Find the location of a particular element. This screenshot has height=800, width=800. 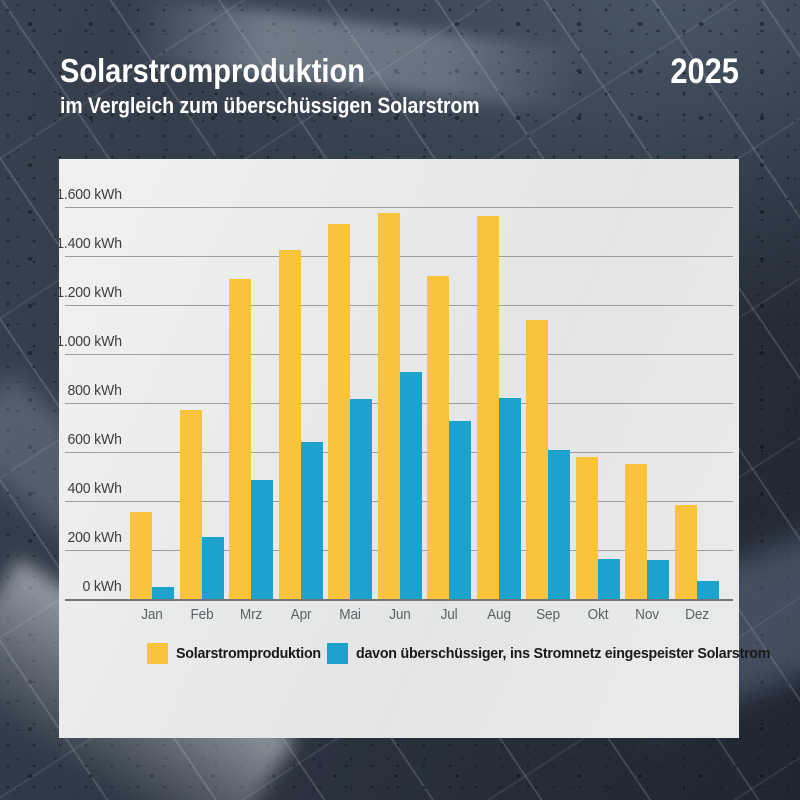

y-axis-tick-label: 1.400 kWh is located at coordinates (89, 243).